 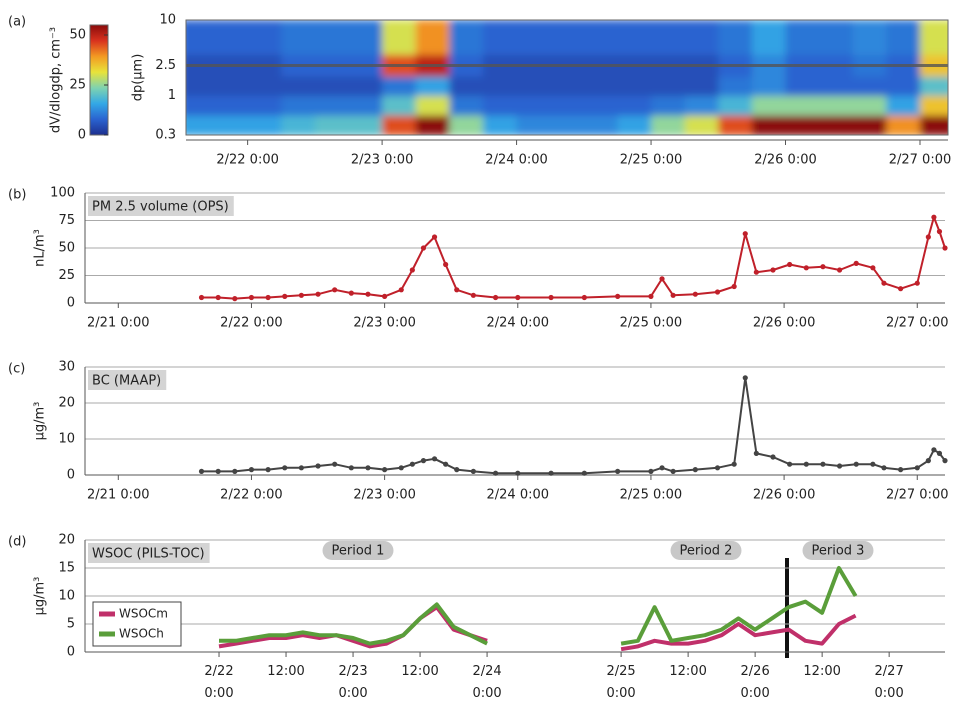 I want to click on annotation: Period 2, so click(x=706, y=551).